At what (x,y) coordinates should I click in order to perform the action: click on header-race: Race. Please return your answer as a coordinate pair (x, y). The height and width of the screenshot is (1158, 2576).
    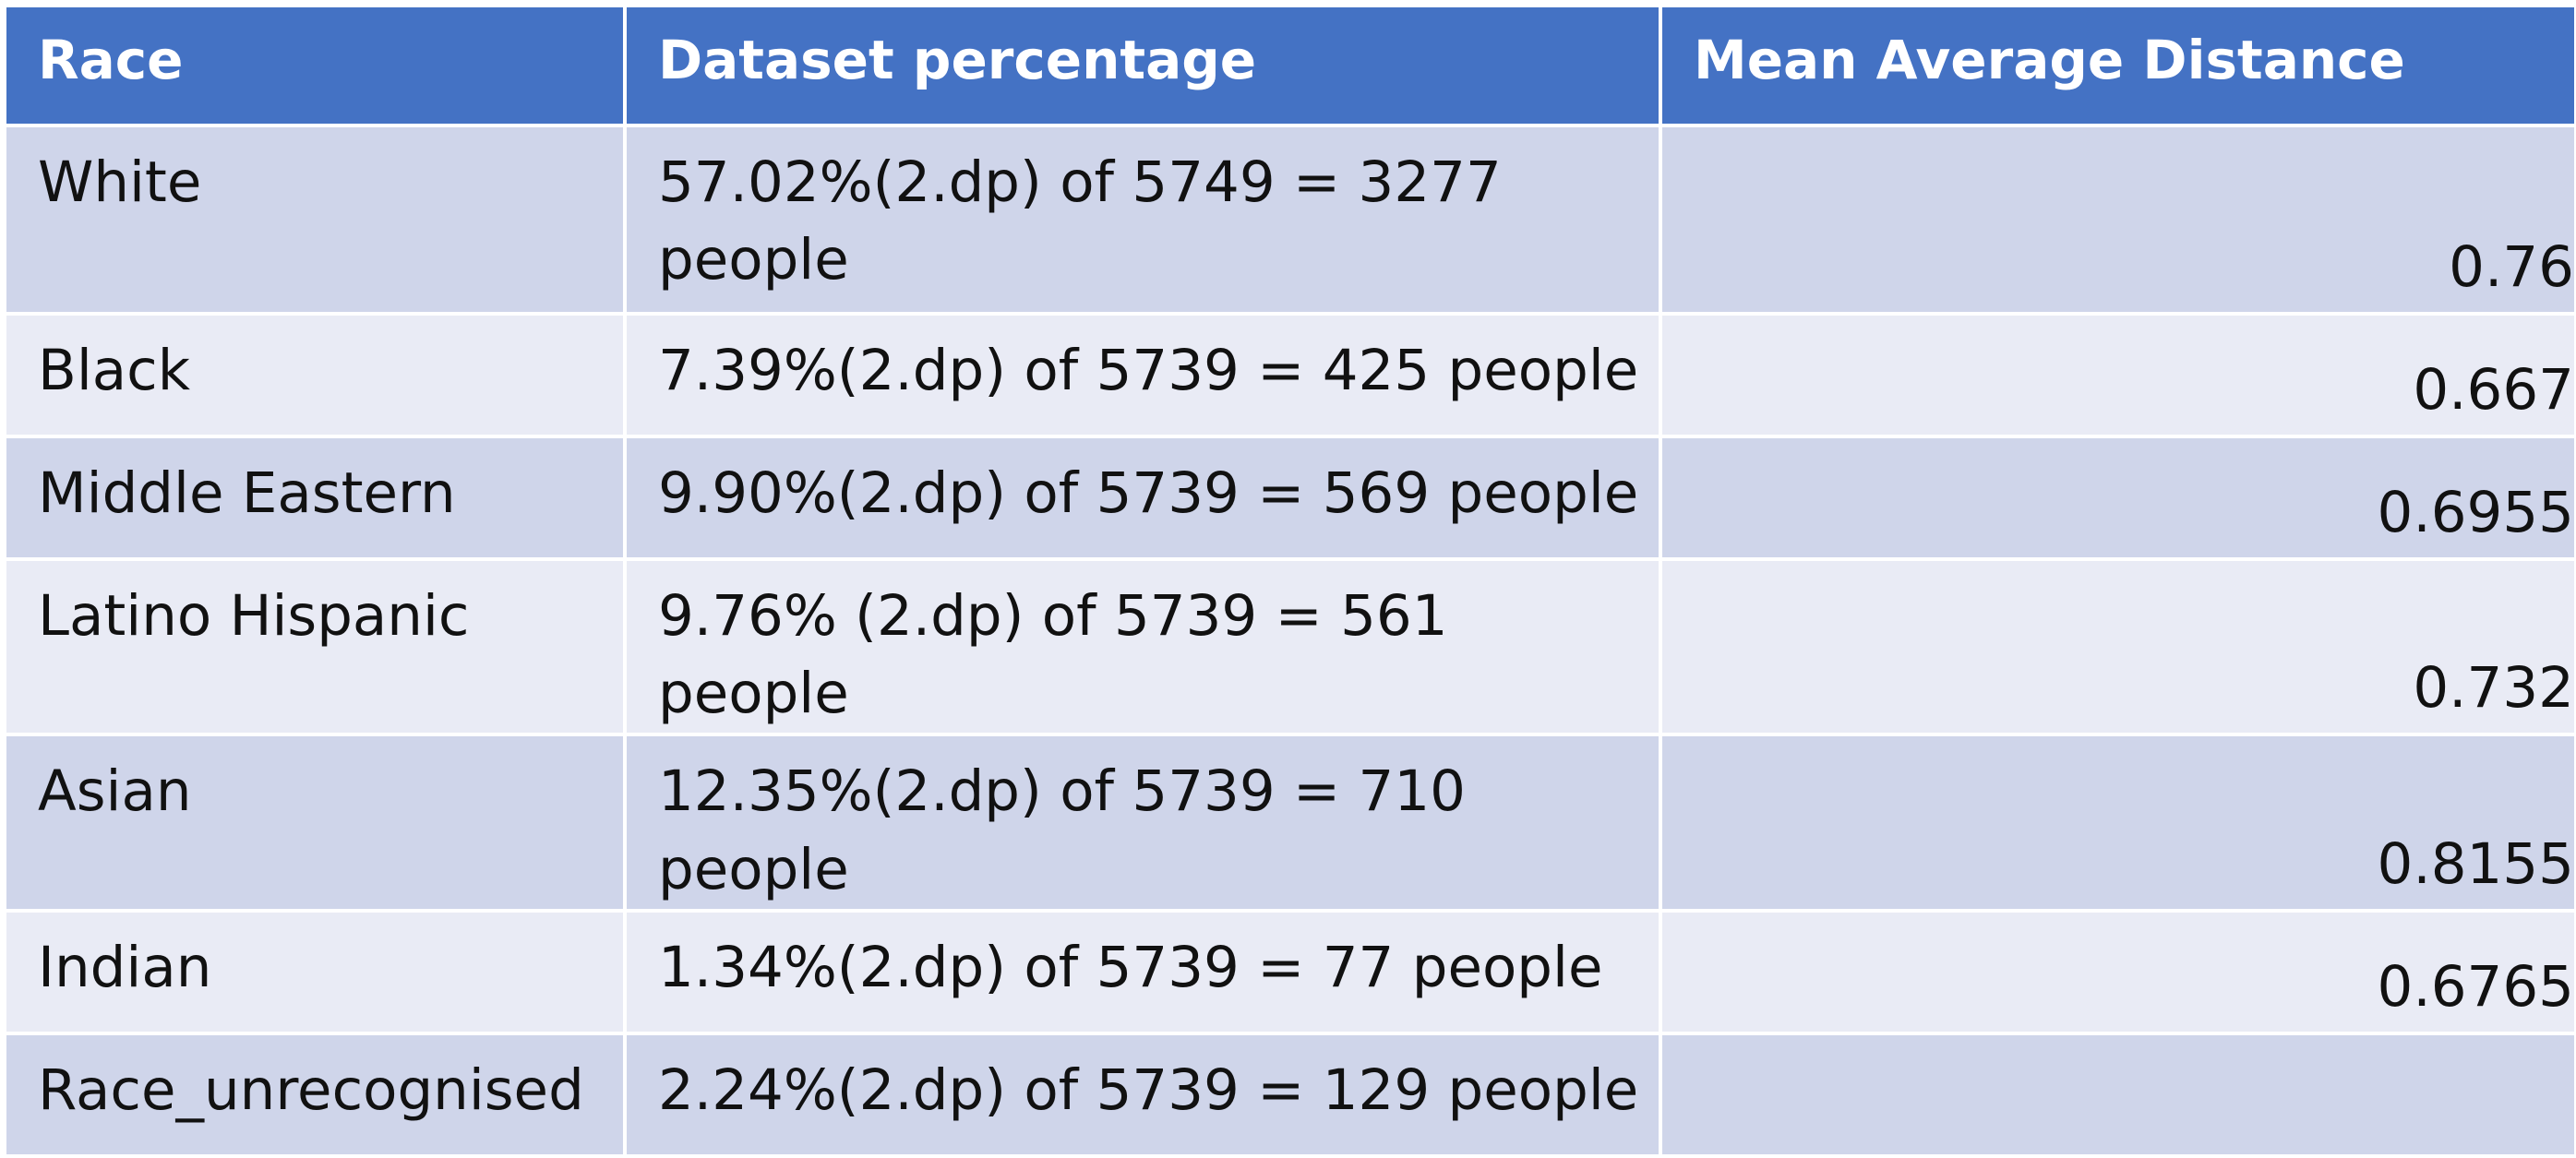
    Looking at the image, I should click on (315, 65).